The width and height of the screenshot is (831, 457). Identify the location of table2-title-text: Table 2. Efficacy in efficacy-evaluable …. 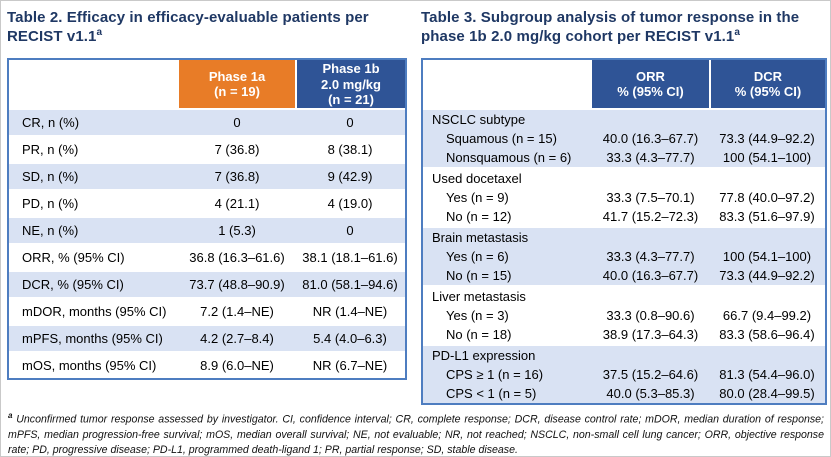
(188, 27).